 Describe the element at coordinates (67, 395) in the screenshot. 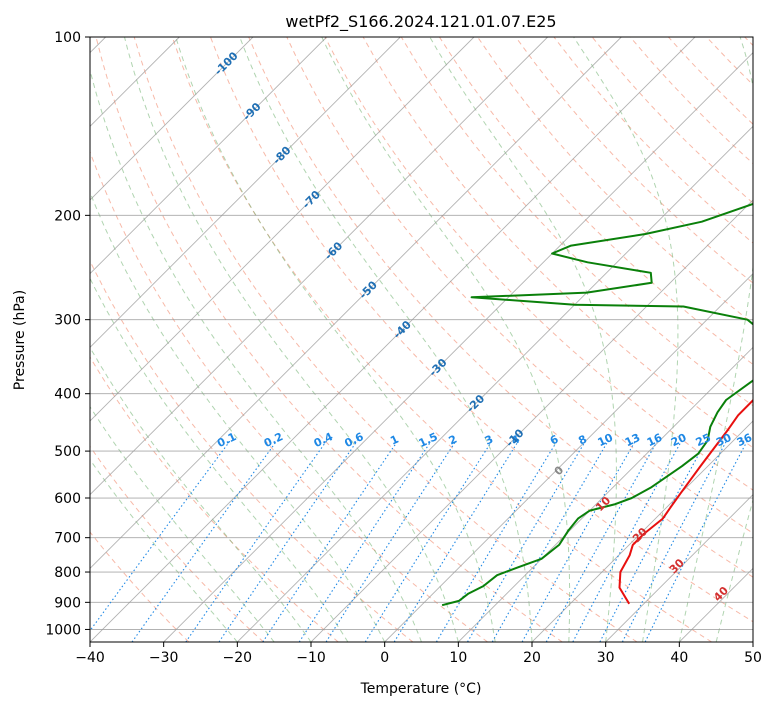

I see `y-tick-label: 400` at that location.